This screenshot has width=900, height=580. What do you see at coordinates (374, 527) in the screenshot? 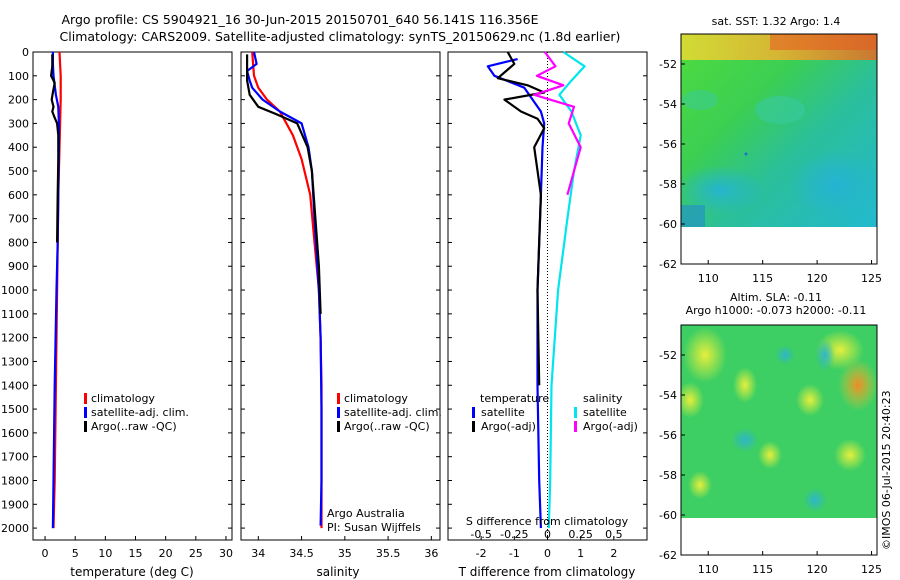
I see `credit-line-2: PI: Susan Wijffels` at bounding box center [374, 527].